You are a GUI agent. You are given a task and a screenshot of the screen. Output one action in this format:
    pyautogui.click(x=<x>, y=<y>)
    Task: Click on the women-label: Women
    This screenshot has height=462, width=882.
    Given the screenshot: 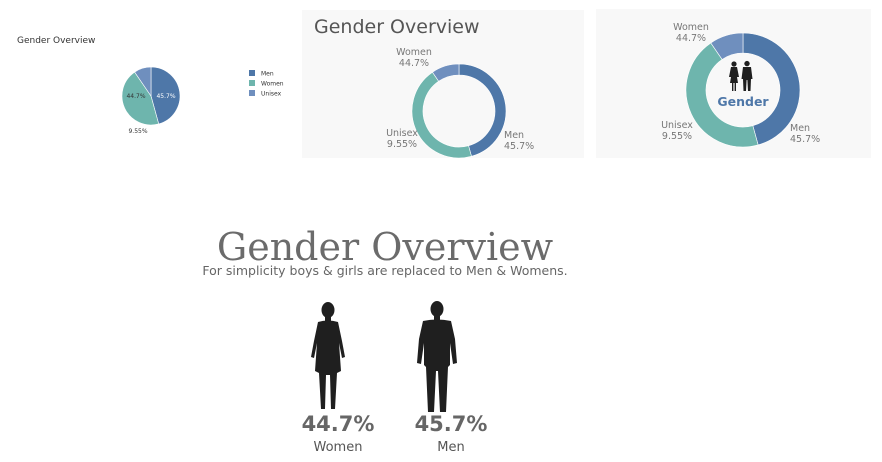 What is the action you would take?
    pyautogui.click(x=338, y=447)
    